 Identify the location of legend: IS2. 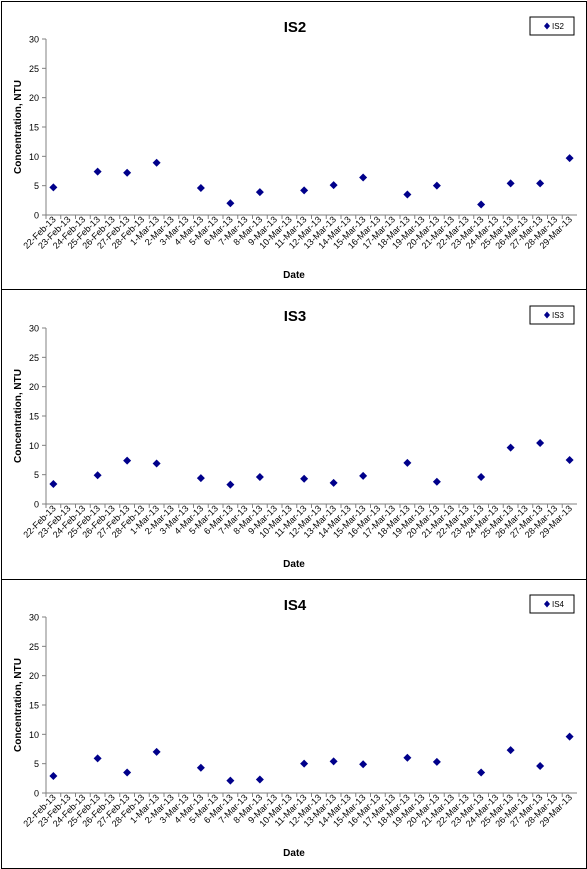
(552, 26).